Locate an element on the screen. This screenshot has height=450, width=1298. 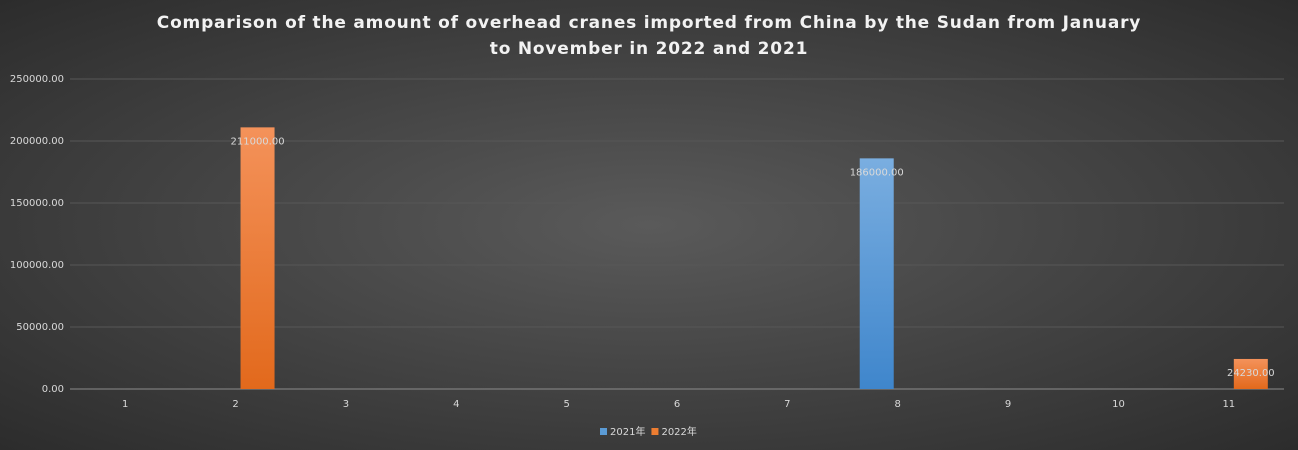
x-tick-label: 5 is located at coordinates (566, 404).